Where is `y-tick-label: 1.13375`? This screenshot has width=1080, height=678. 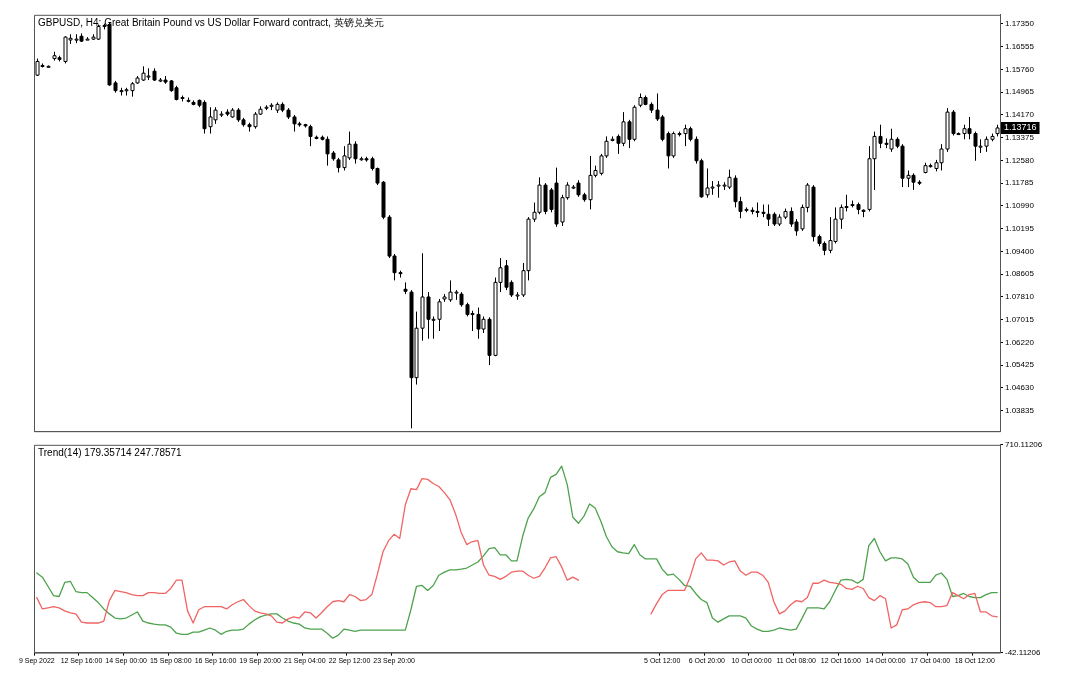
y-tick-label: 1.13375 is located at coordinates (1020, 137).